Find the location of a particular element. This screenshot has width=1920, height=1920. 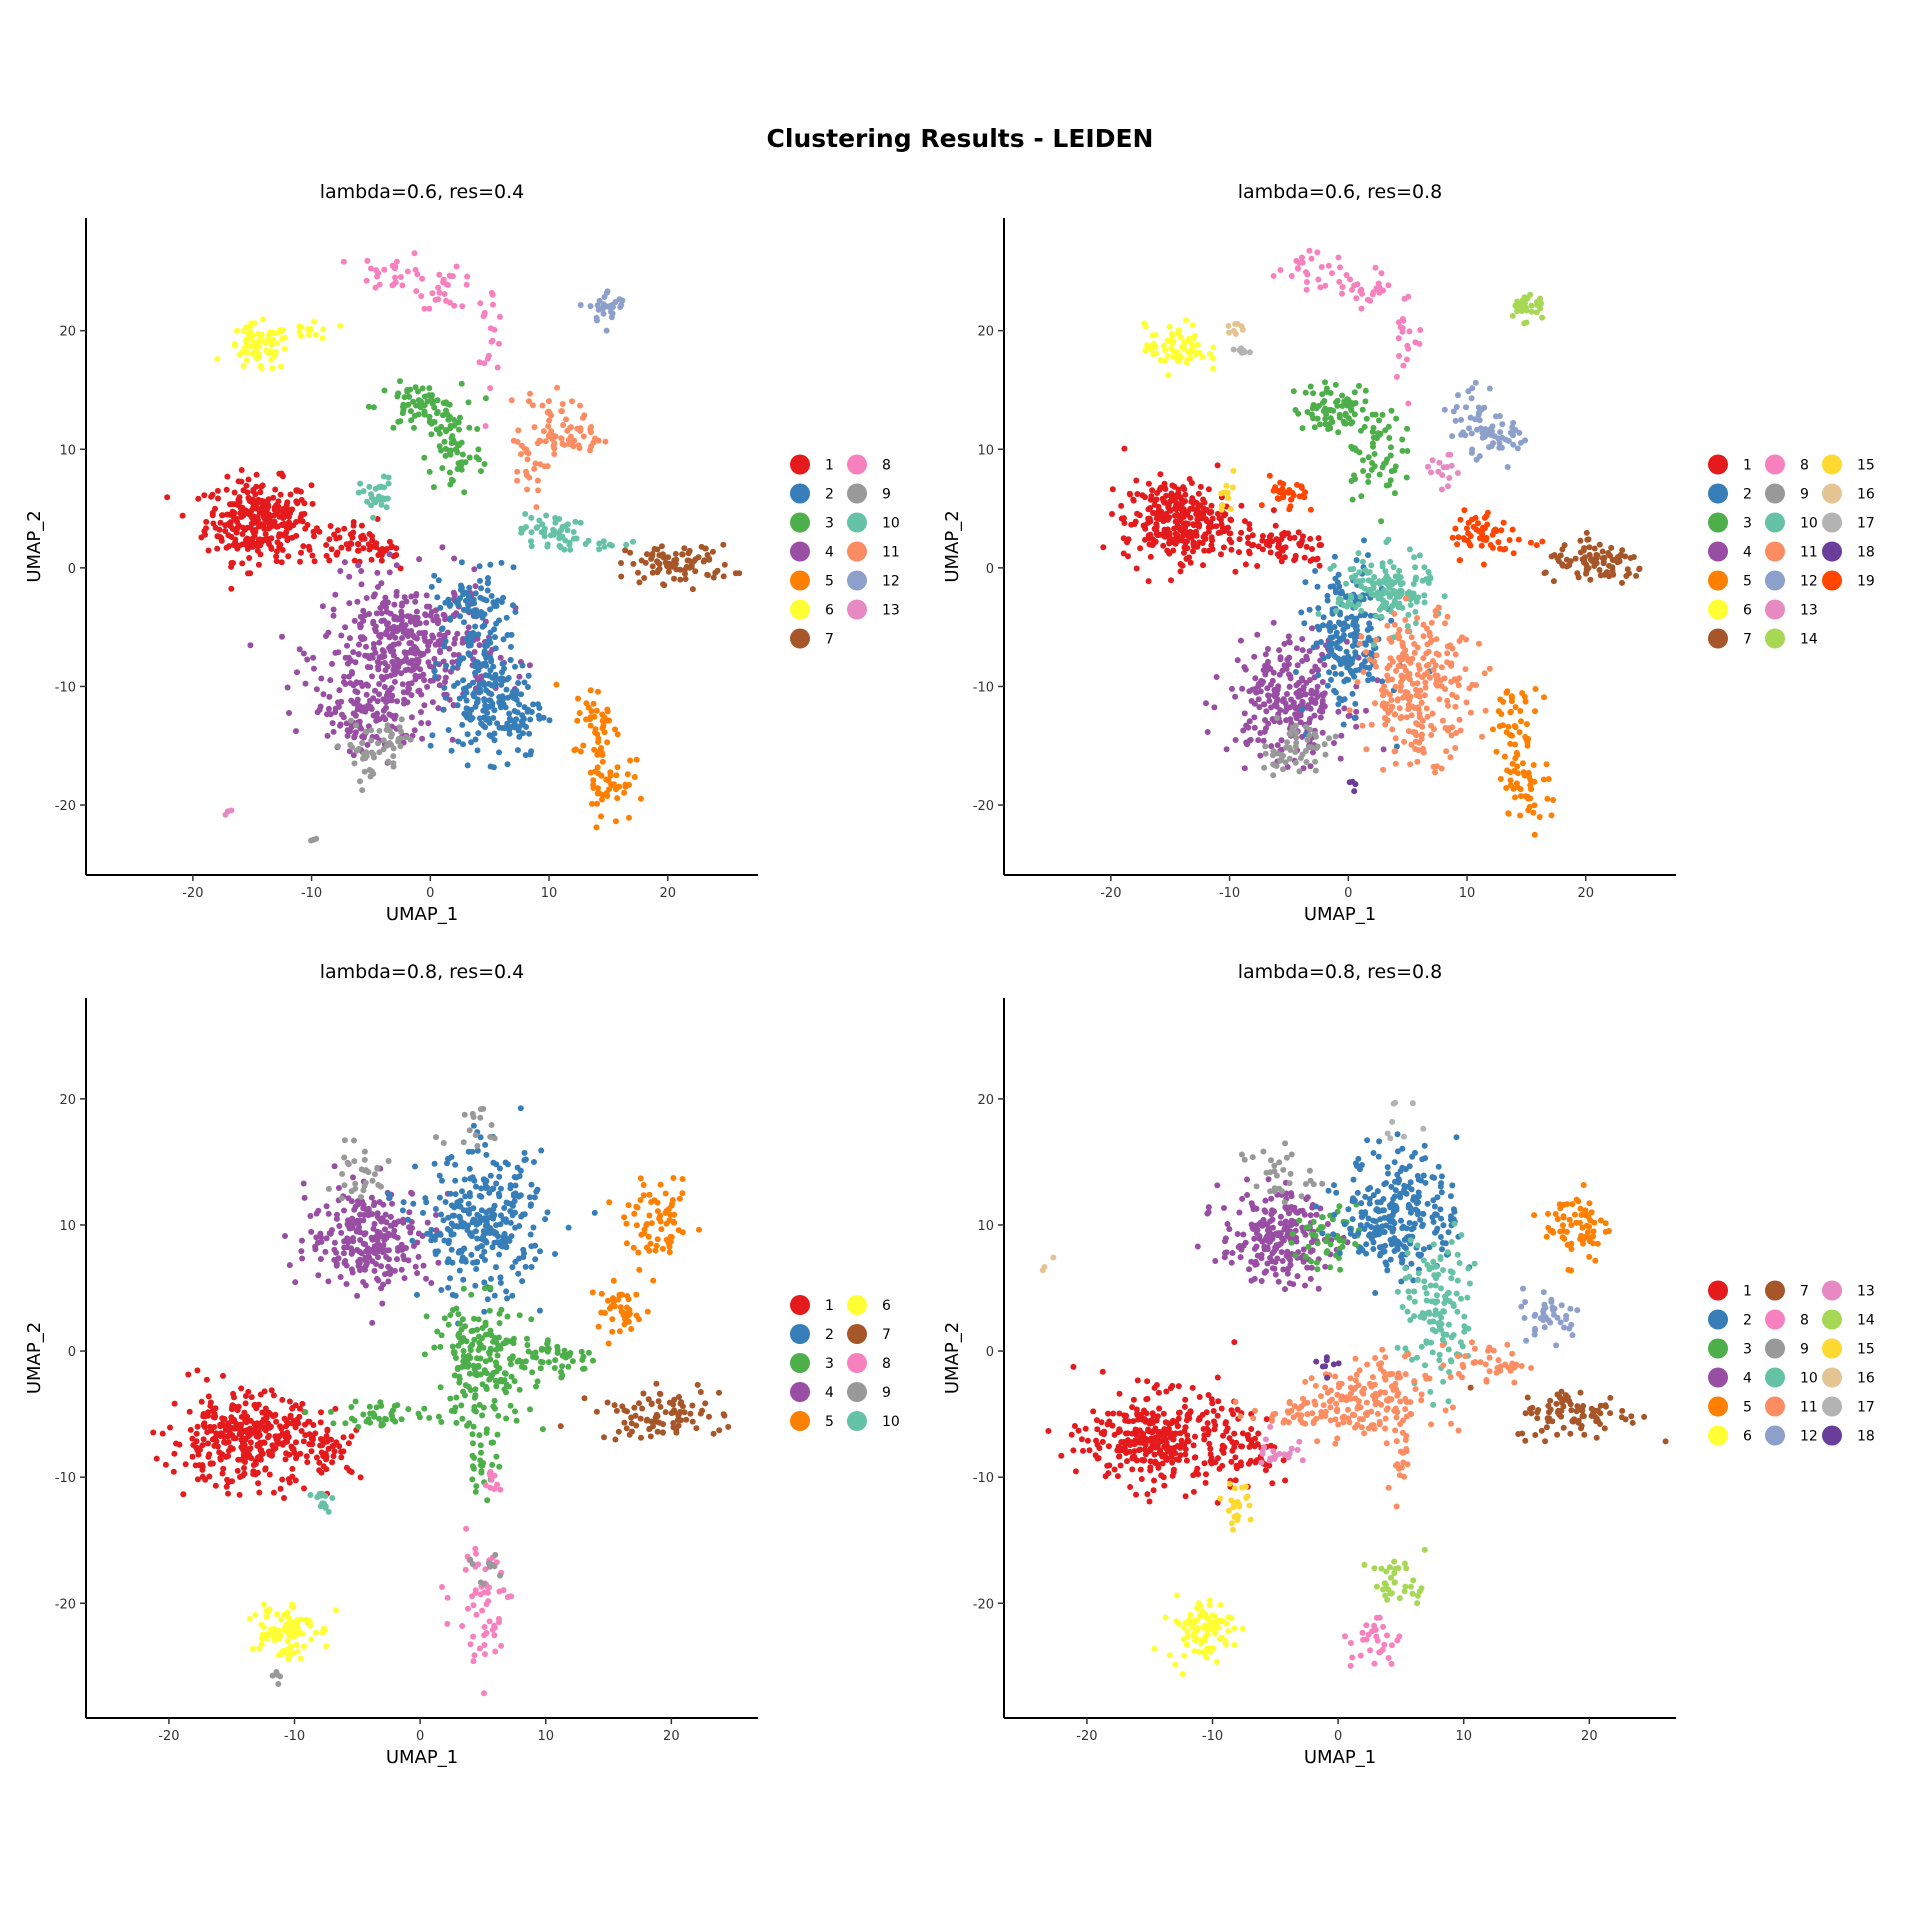

legend-label: 3 is located at coordinates (1747, 524).